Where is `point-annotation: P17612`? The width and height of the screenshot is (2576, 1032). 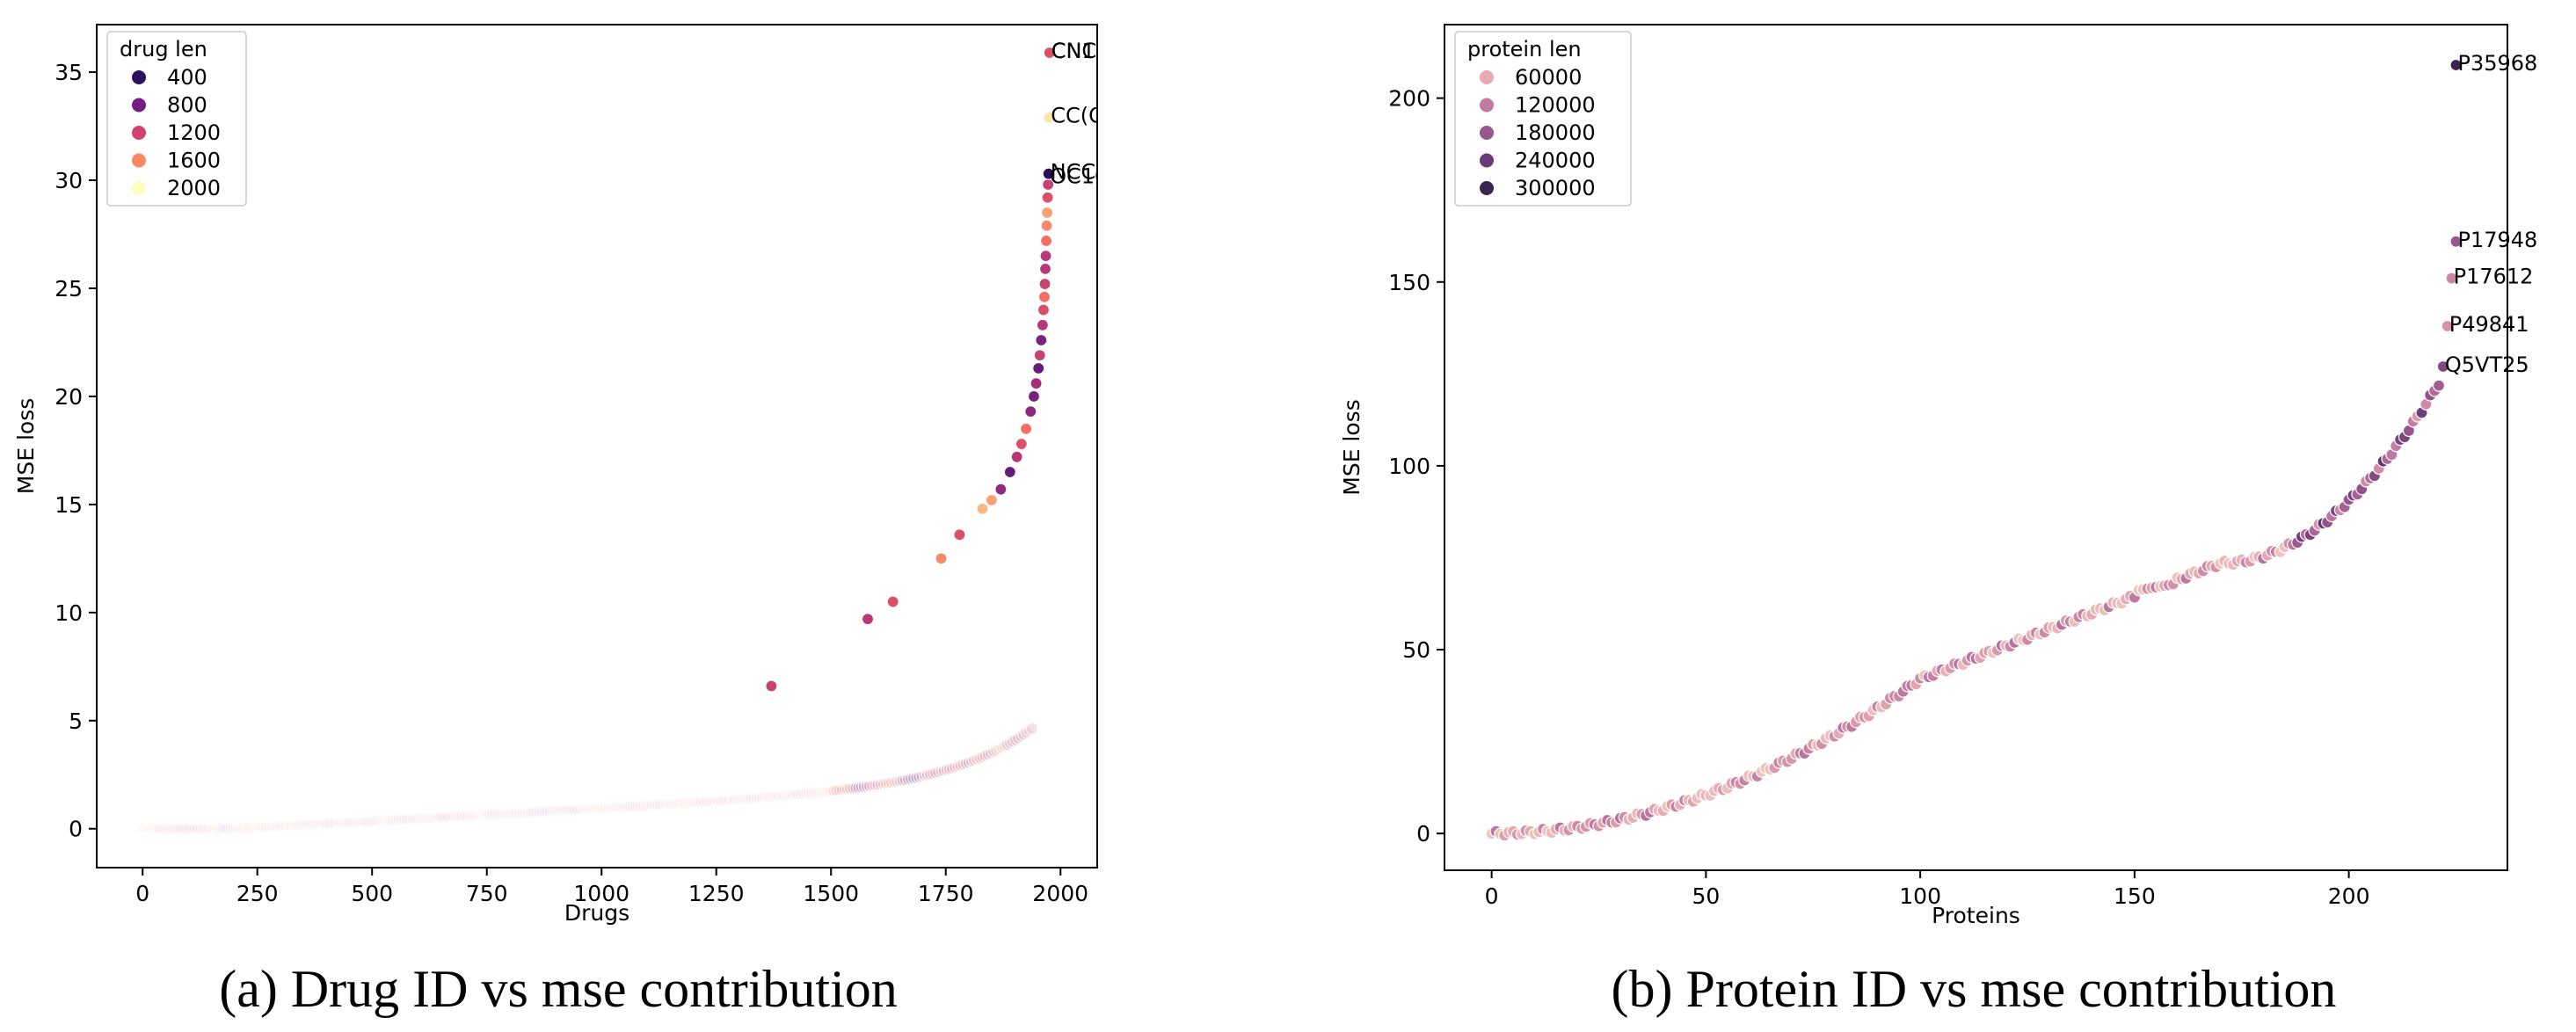
point-annotation: P17612 is located at coordinates (2494, 277).